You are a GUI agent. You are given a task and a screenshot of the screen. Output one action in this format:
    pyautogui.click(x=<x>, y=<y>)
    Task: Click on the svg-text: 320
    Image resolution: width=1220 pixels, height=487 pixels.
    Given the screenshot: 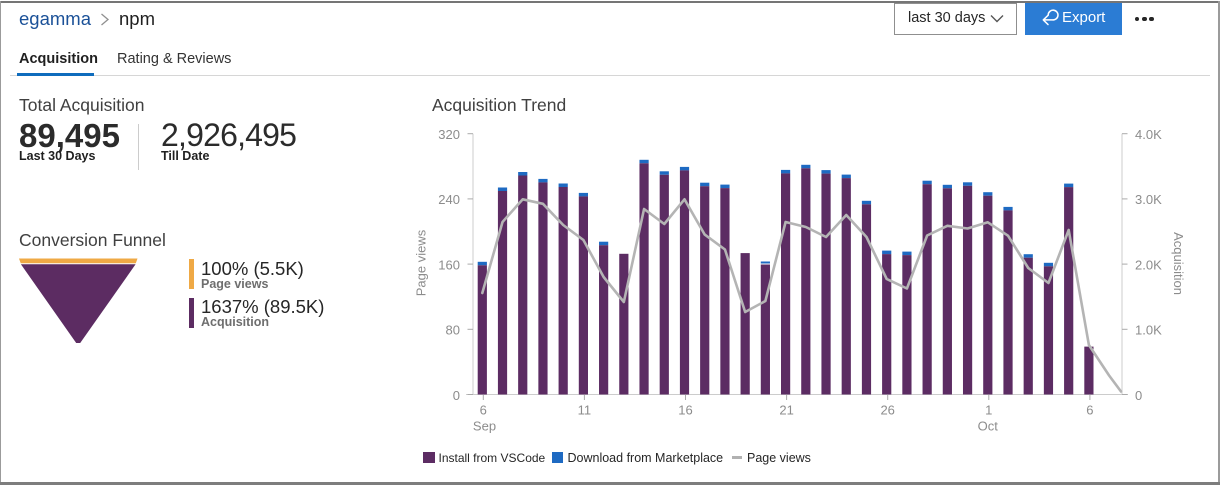 What is the action you would take?
    pyautogui.click(x=449, y=134)
    